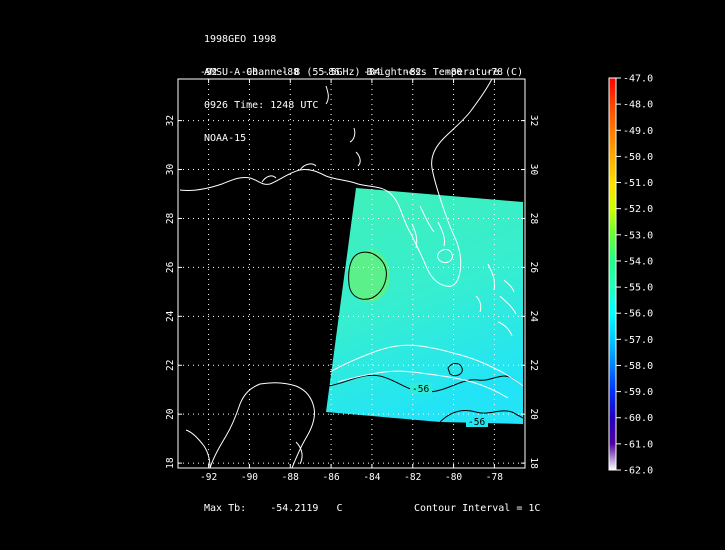 The image size is (725, 550). I want to click on colorbar-label: -59.0, so click(638, 392).